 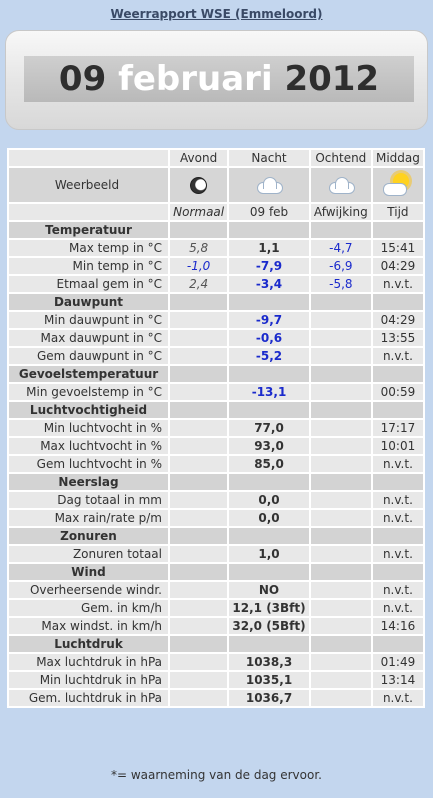 I want to click on table-row: Zonuren totaal 1,0 n.v.t., so click(x=216, y=554).